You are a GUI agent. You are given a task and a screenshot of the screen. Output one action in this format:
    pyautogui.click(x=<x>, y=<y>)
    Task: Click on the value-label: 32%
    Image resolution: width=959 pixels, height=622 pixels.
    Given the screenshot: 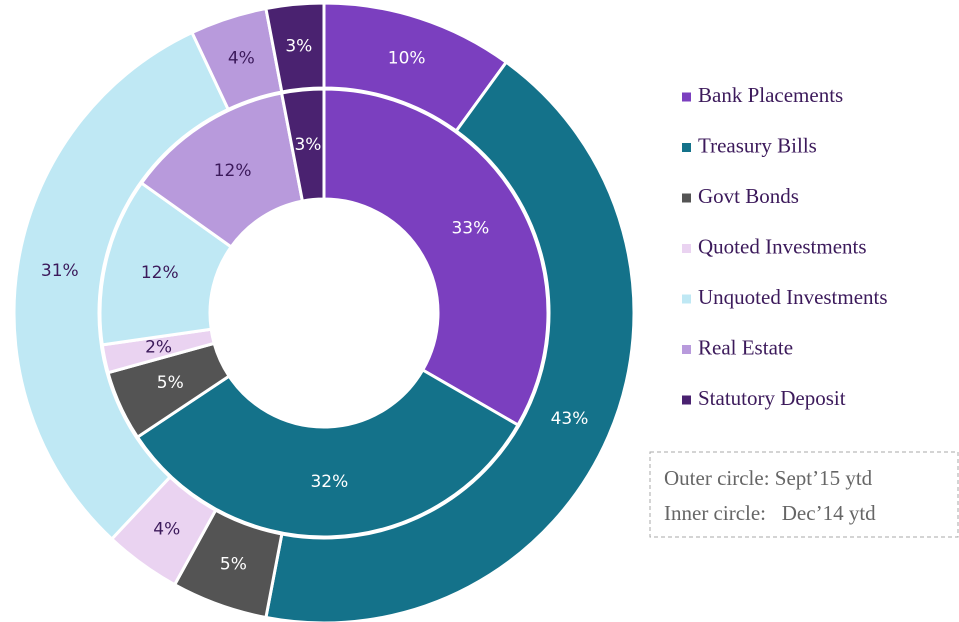 What is the action you would take?
    pyautogui.click(x=329, y=482)
    